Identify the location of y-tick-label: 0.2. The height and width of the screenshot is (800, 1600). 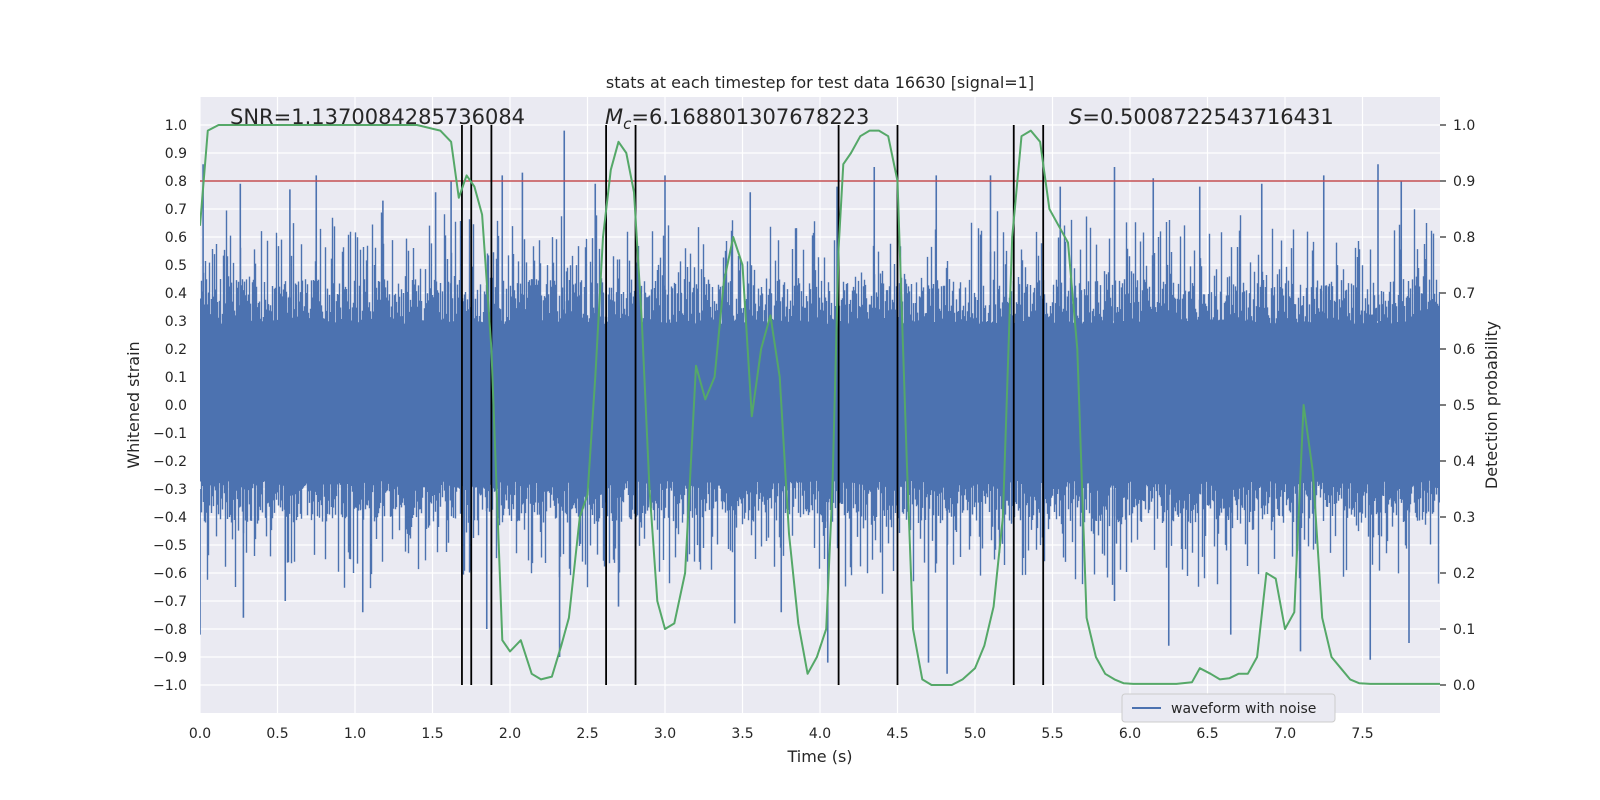
(176, 350).